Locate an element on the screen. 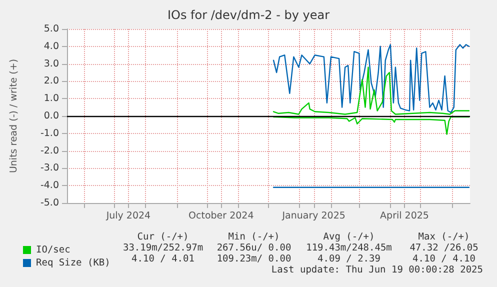 This screenshot has height=287, width=497. text: 4.10 / 4.10 is located at coordinates (444, 259).